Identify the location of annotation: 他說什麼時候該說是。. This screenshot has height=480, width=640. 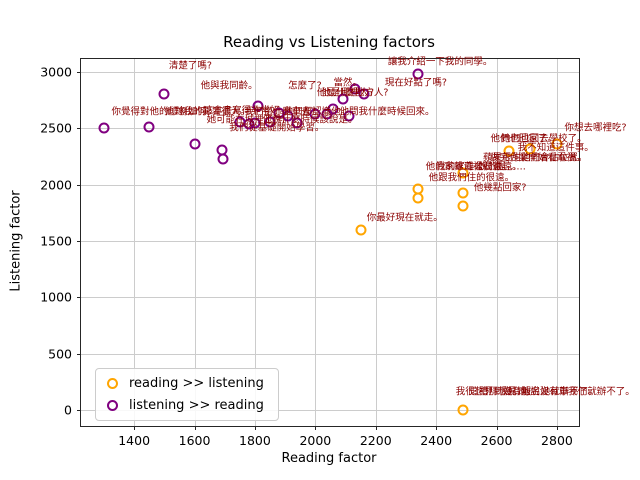
(310, 120).